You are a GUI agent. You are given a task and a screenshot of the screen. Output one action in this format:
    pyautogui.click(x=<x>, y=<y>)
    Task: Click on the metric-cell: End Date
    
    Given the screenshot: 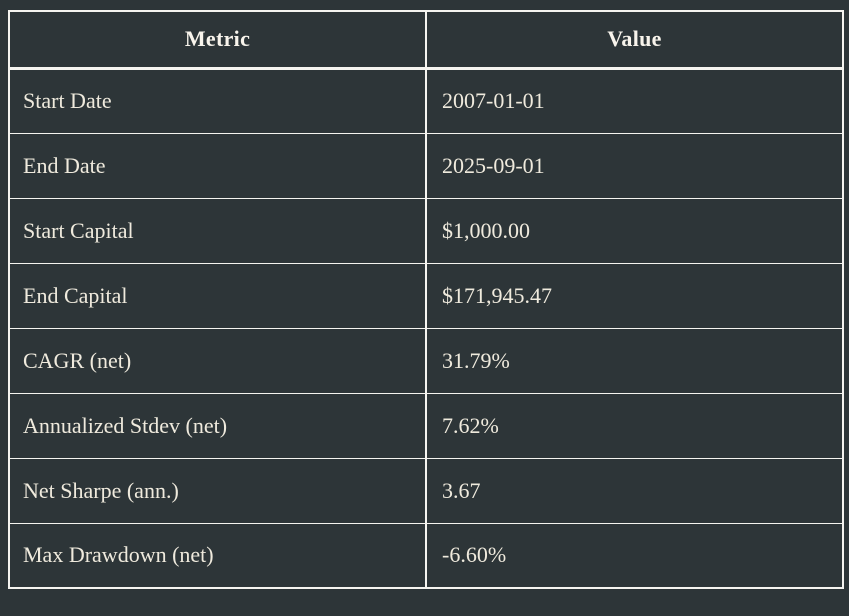 What is the action you would take?
    pyautogui.click(x=217, y=165)
    